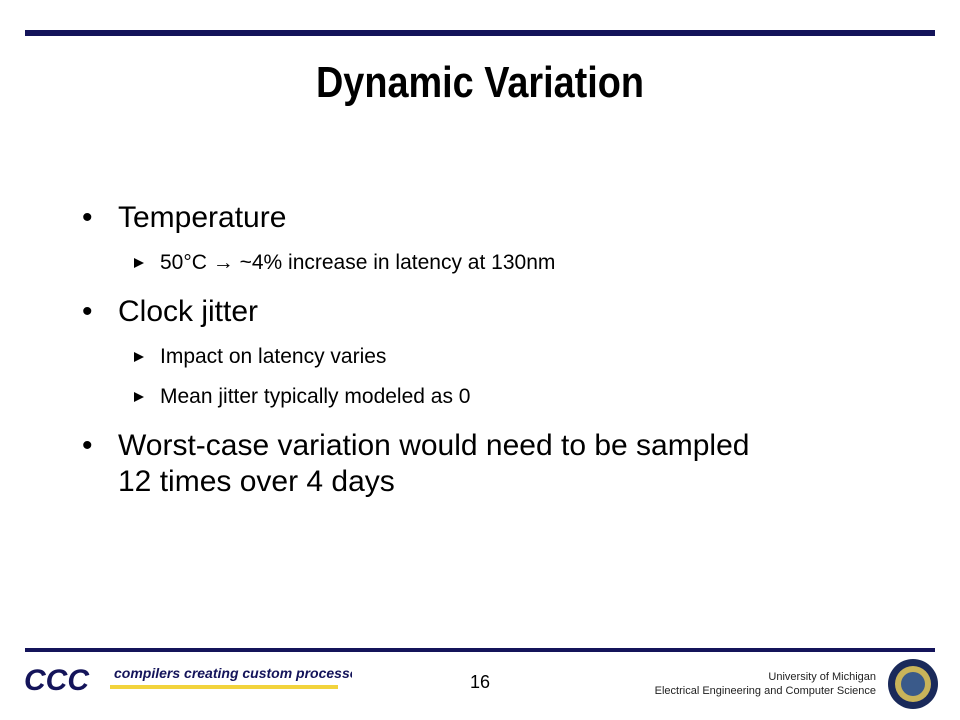 This screenshot has height=720, width=960. I want to click on bullet: Clock jitter, so click(419, 312).